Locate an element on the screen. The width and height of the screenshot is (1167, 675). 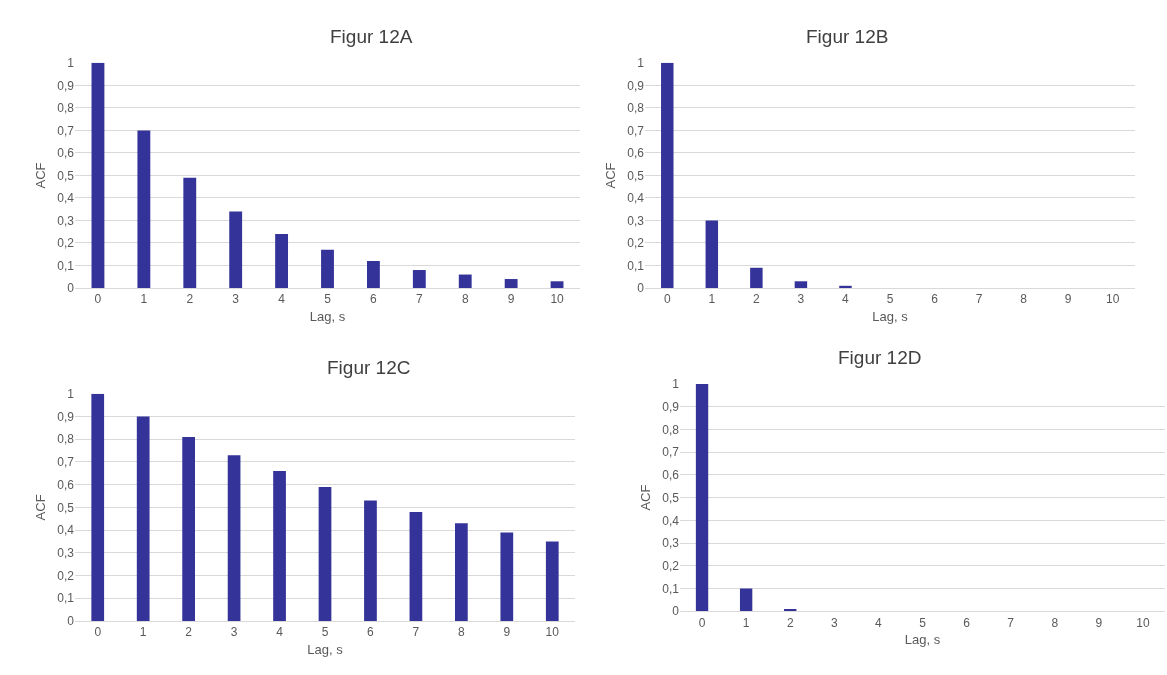
chart-title: Figur 12A is located at coordinates (371, 36).